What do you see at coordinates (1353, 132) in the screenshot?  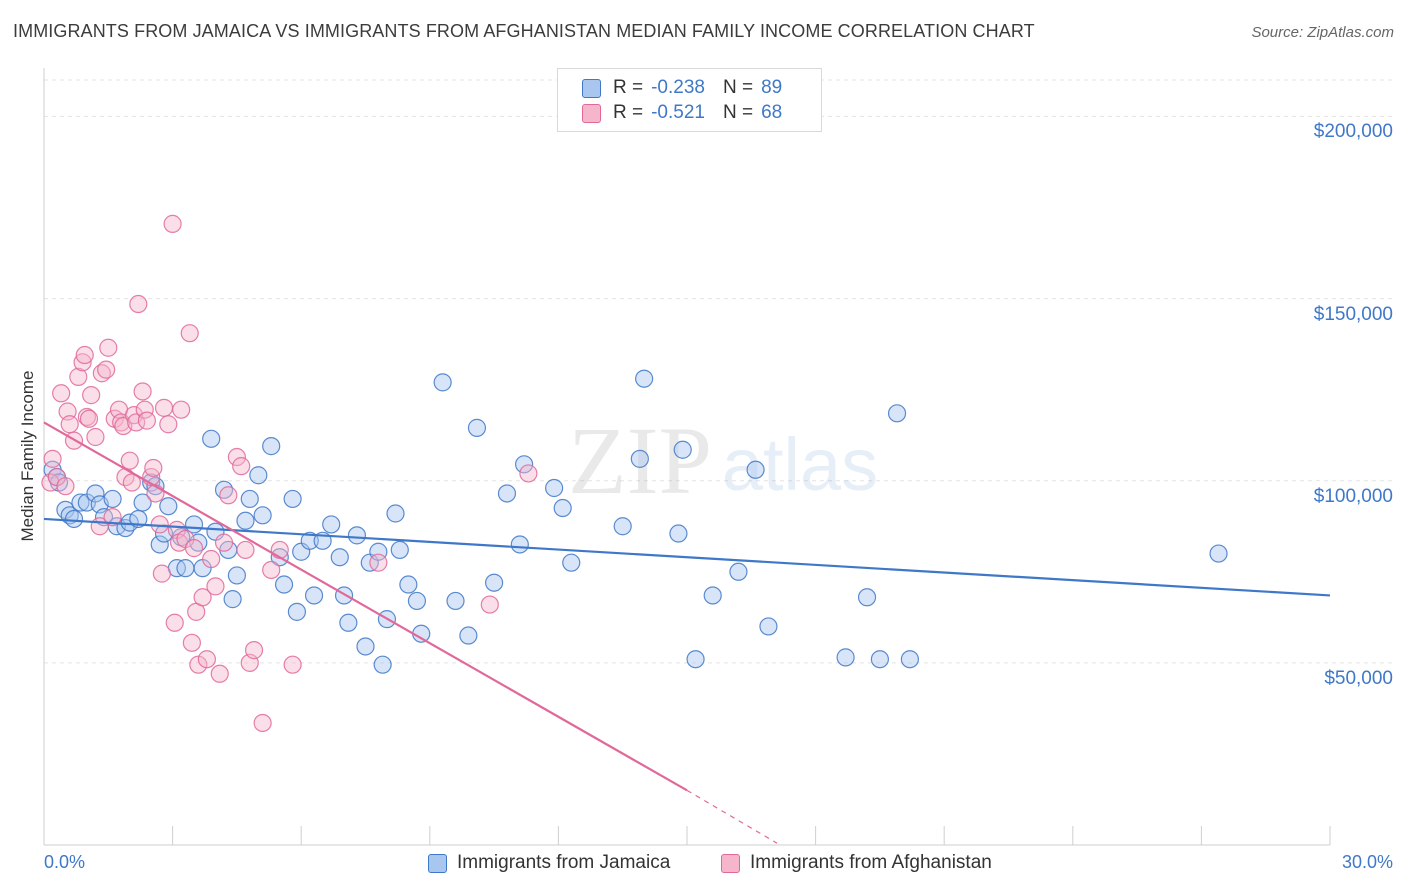 I see `y-tick-label-3: $200,000` at bounding box center [1353, 132].